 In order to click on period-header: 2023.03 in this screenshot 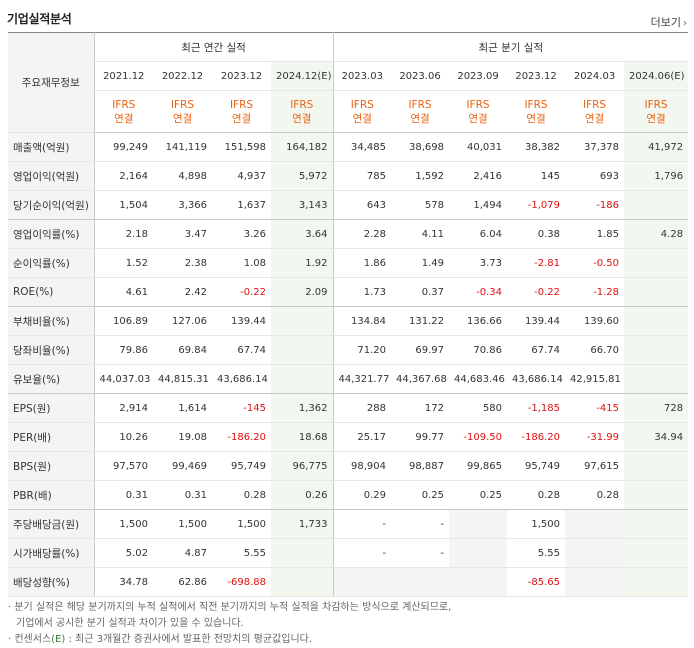, I will do `click(362, 76)`.